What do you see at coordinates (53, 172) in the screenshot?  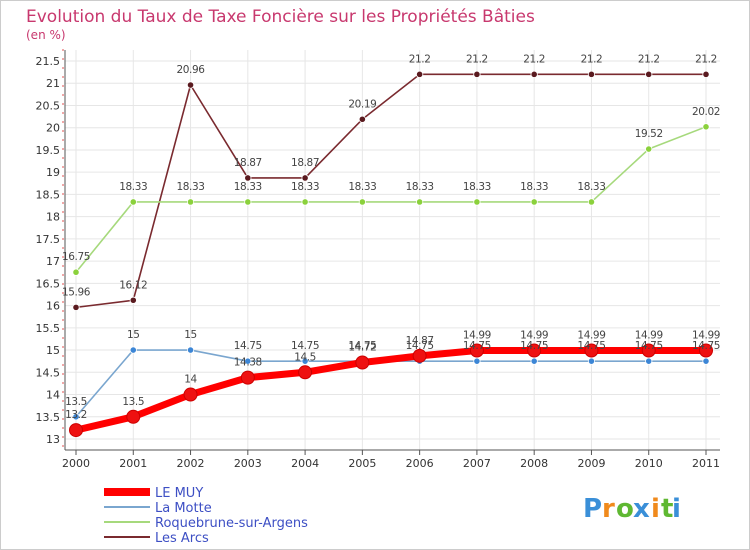 I see `y-tick-label: 19` at bounding box center [53, 172].